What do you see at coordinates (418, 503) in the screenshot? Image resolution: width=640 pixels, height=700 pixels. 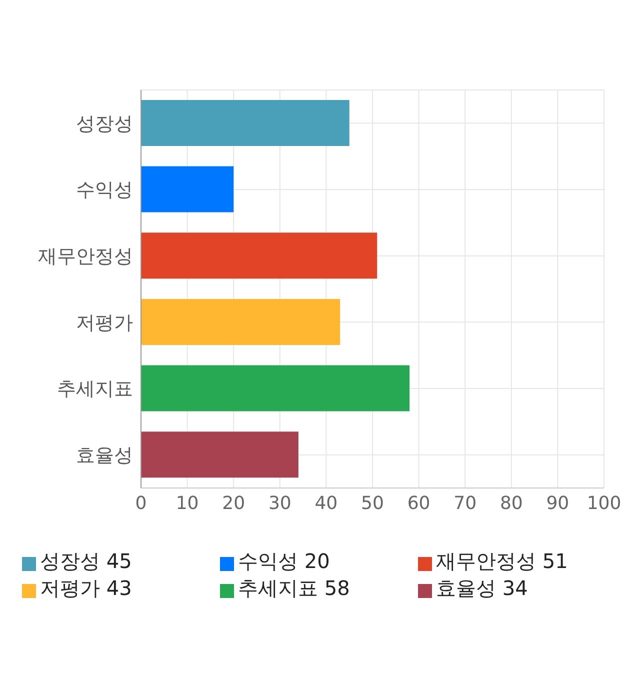 I see `x-tick-label: 60` at bounding box center [418, 503].